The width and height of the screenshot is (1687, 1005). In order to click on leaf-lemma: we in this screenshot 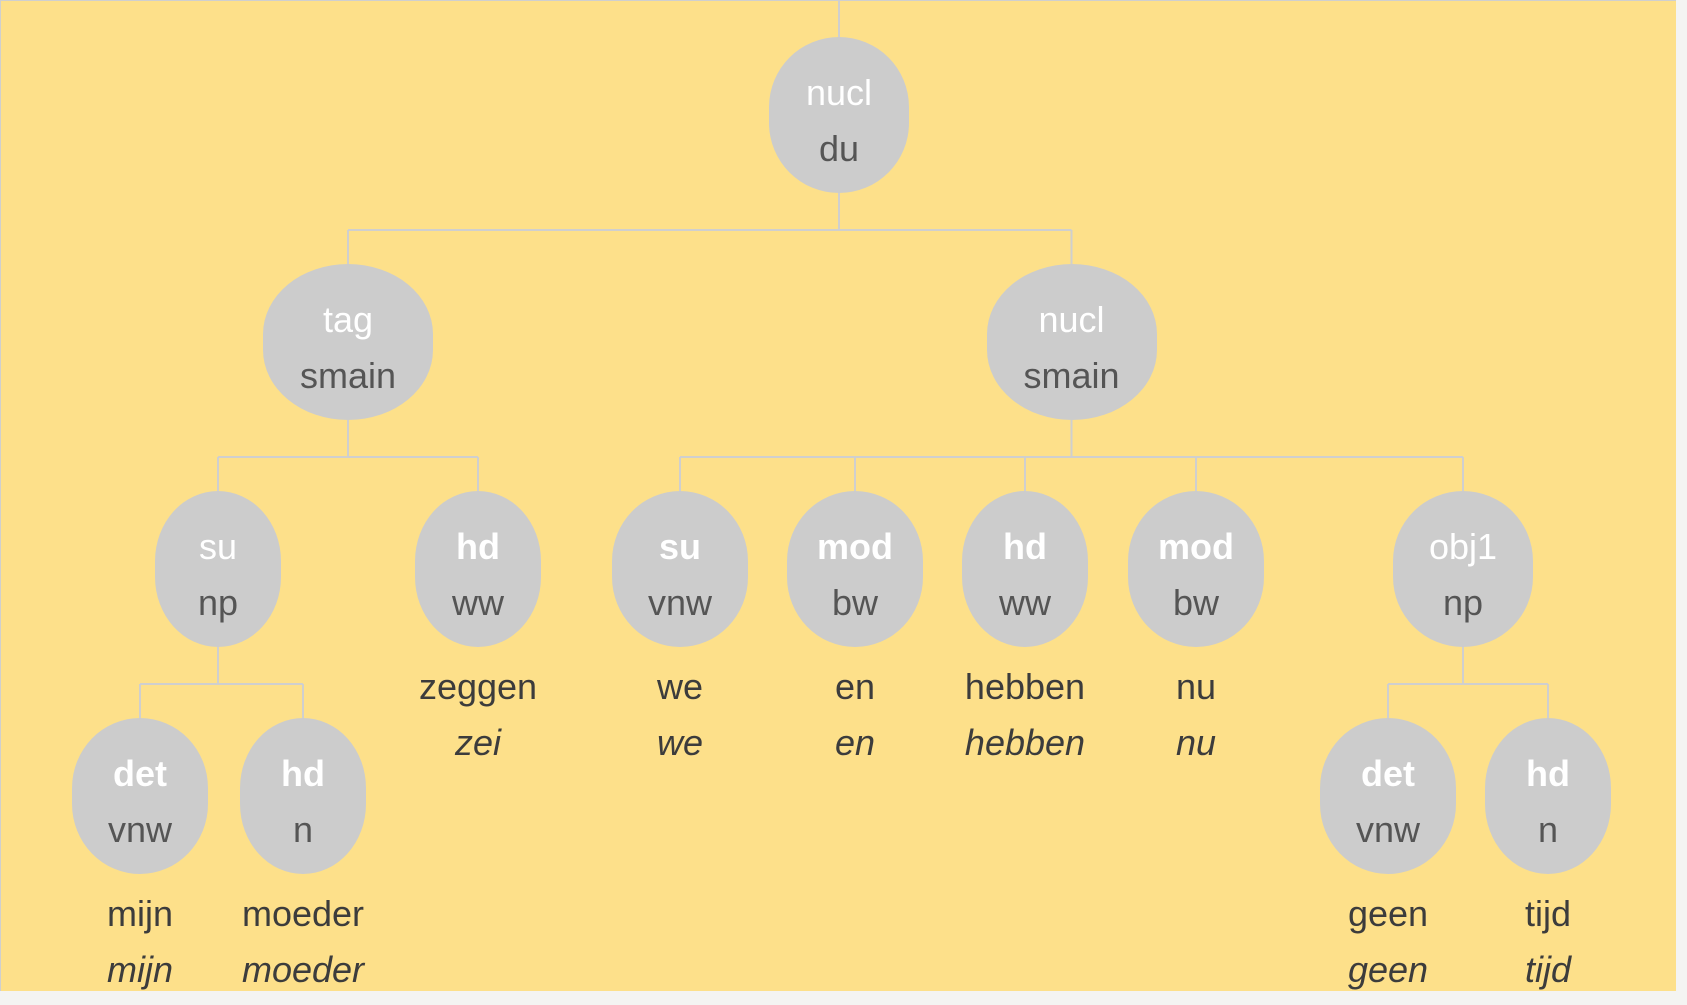, I will do `click(680, 742)`.